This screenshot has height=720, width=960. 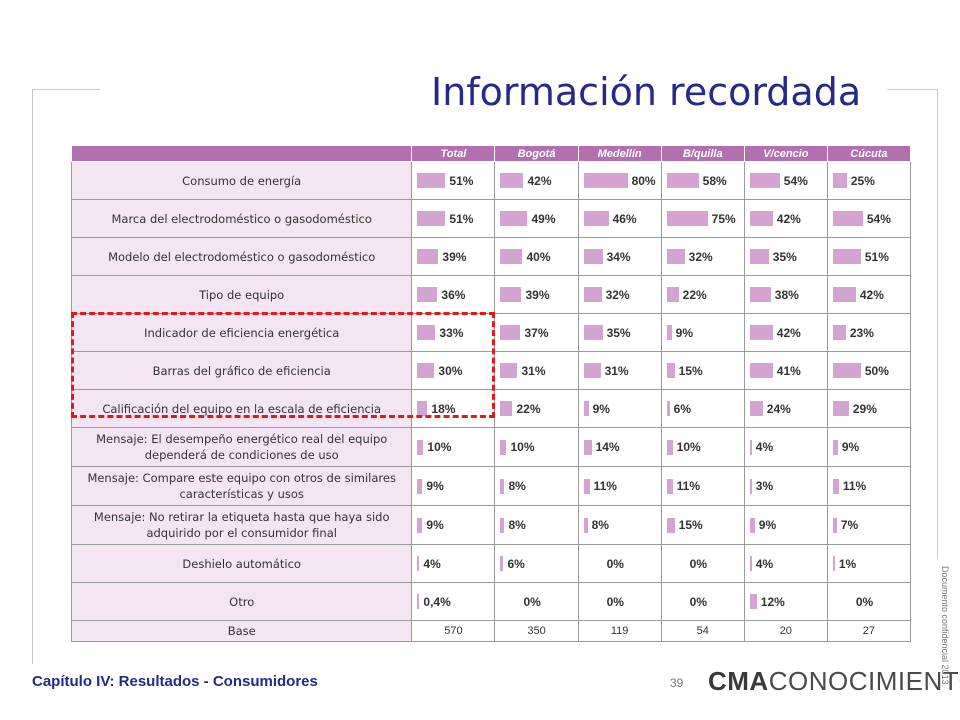 I want to click on value-cell: 23%, so click(x=869, y=332).